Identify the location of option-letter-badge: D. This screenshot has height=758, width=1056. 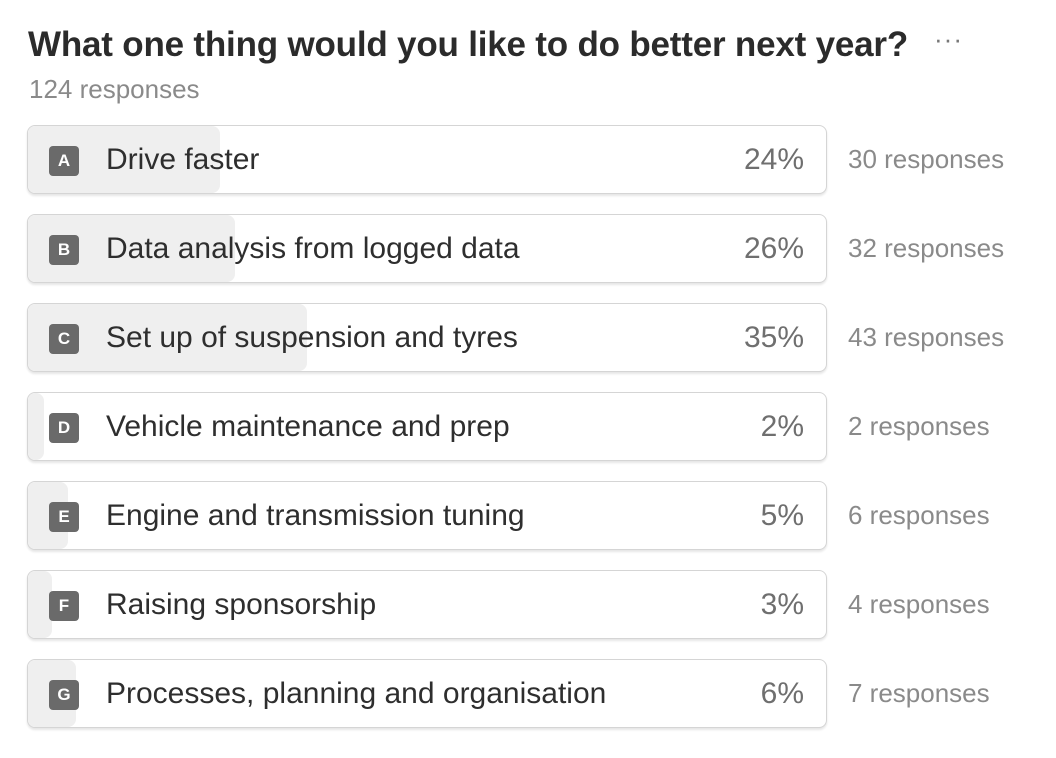
(64, 428).